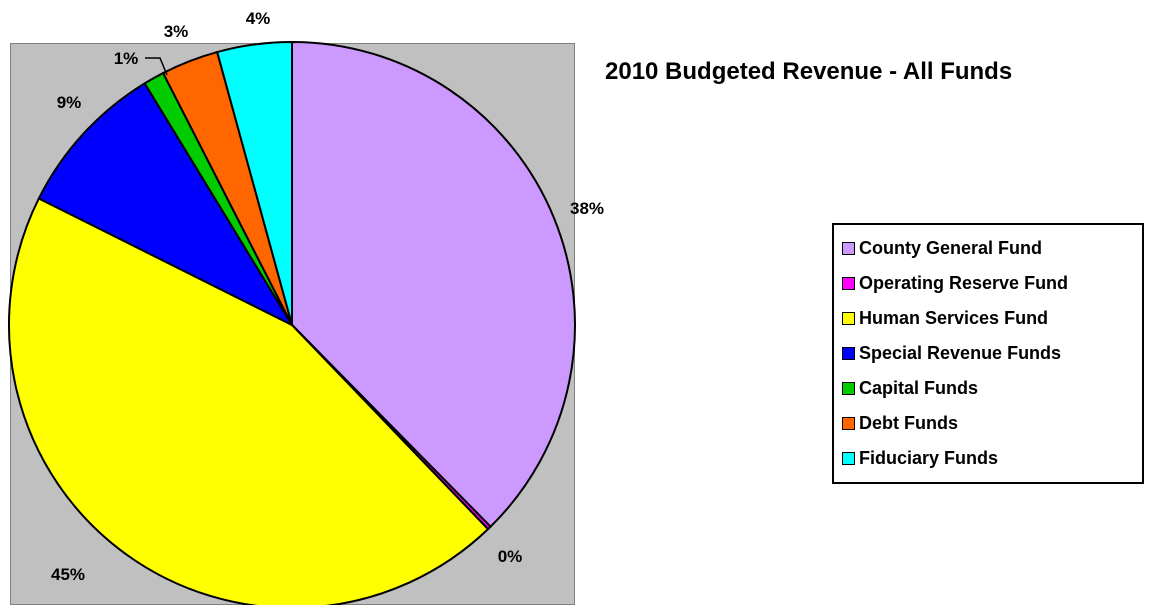  What do you see at coordinates (809, 71) in the screenshot?
I see `chart-title: 2010 Budgeted Revenue - All Funds` at bounding box center [809, 71].